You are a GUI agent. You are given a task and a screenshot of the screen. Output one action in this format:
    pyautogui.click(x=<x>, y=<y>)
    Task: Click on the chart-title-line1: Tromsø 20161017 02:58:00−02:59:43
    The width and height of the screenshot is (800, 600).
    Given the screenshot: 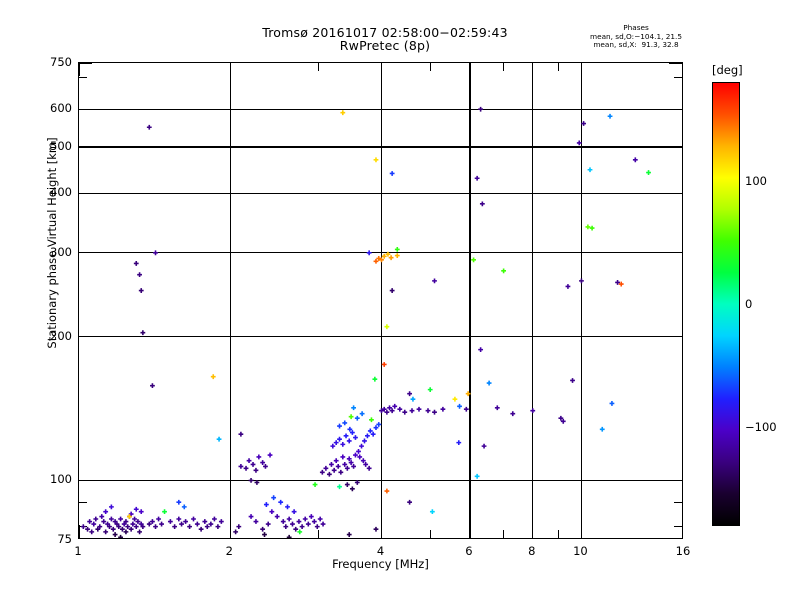 What is the action you would take?
    pyautogui.click(x=385, y=32)
    